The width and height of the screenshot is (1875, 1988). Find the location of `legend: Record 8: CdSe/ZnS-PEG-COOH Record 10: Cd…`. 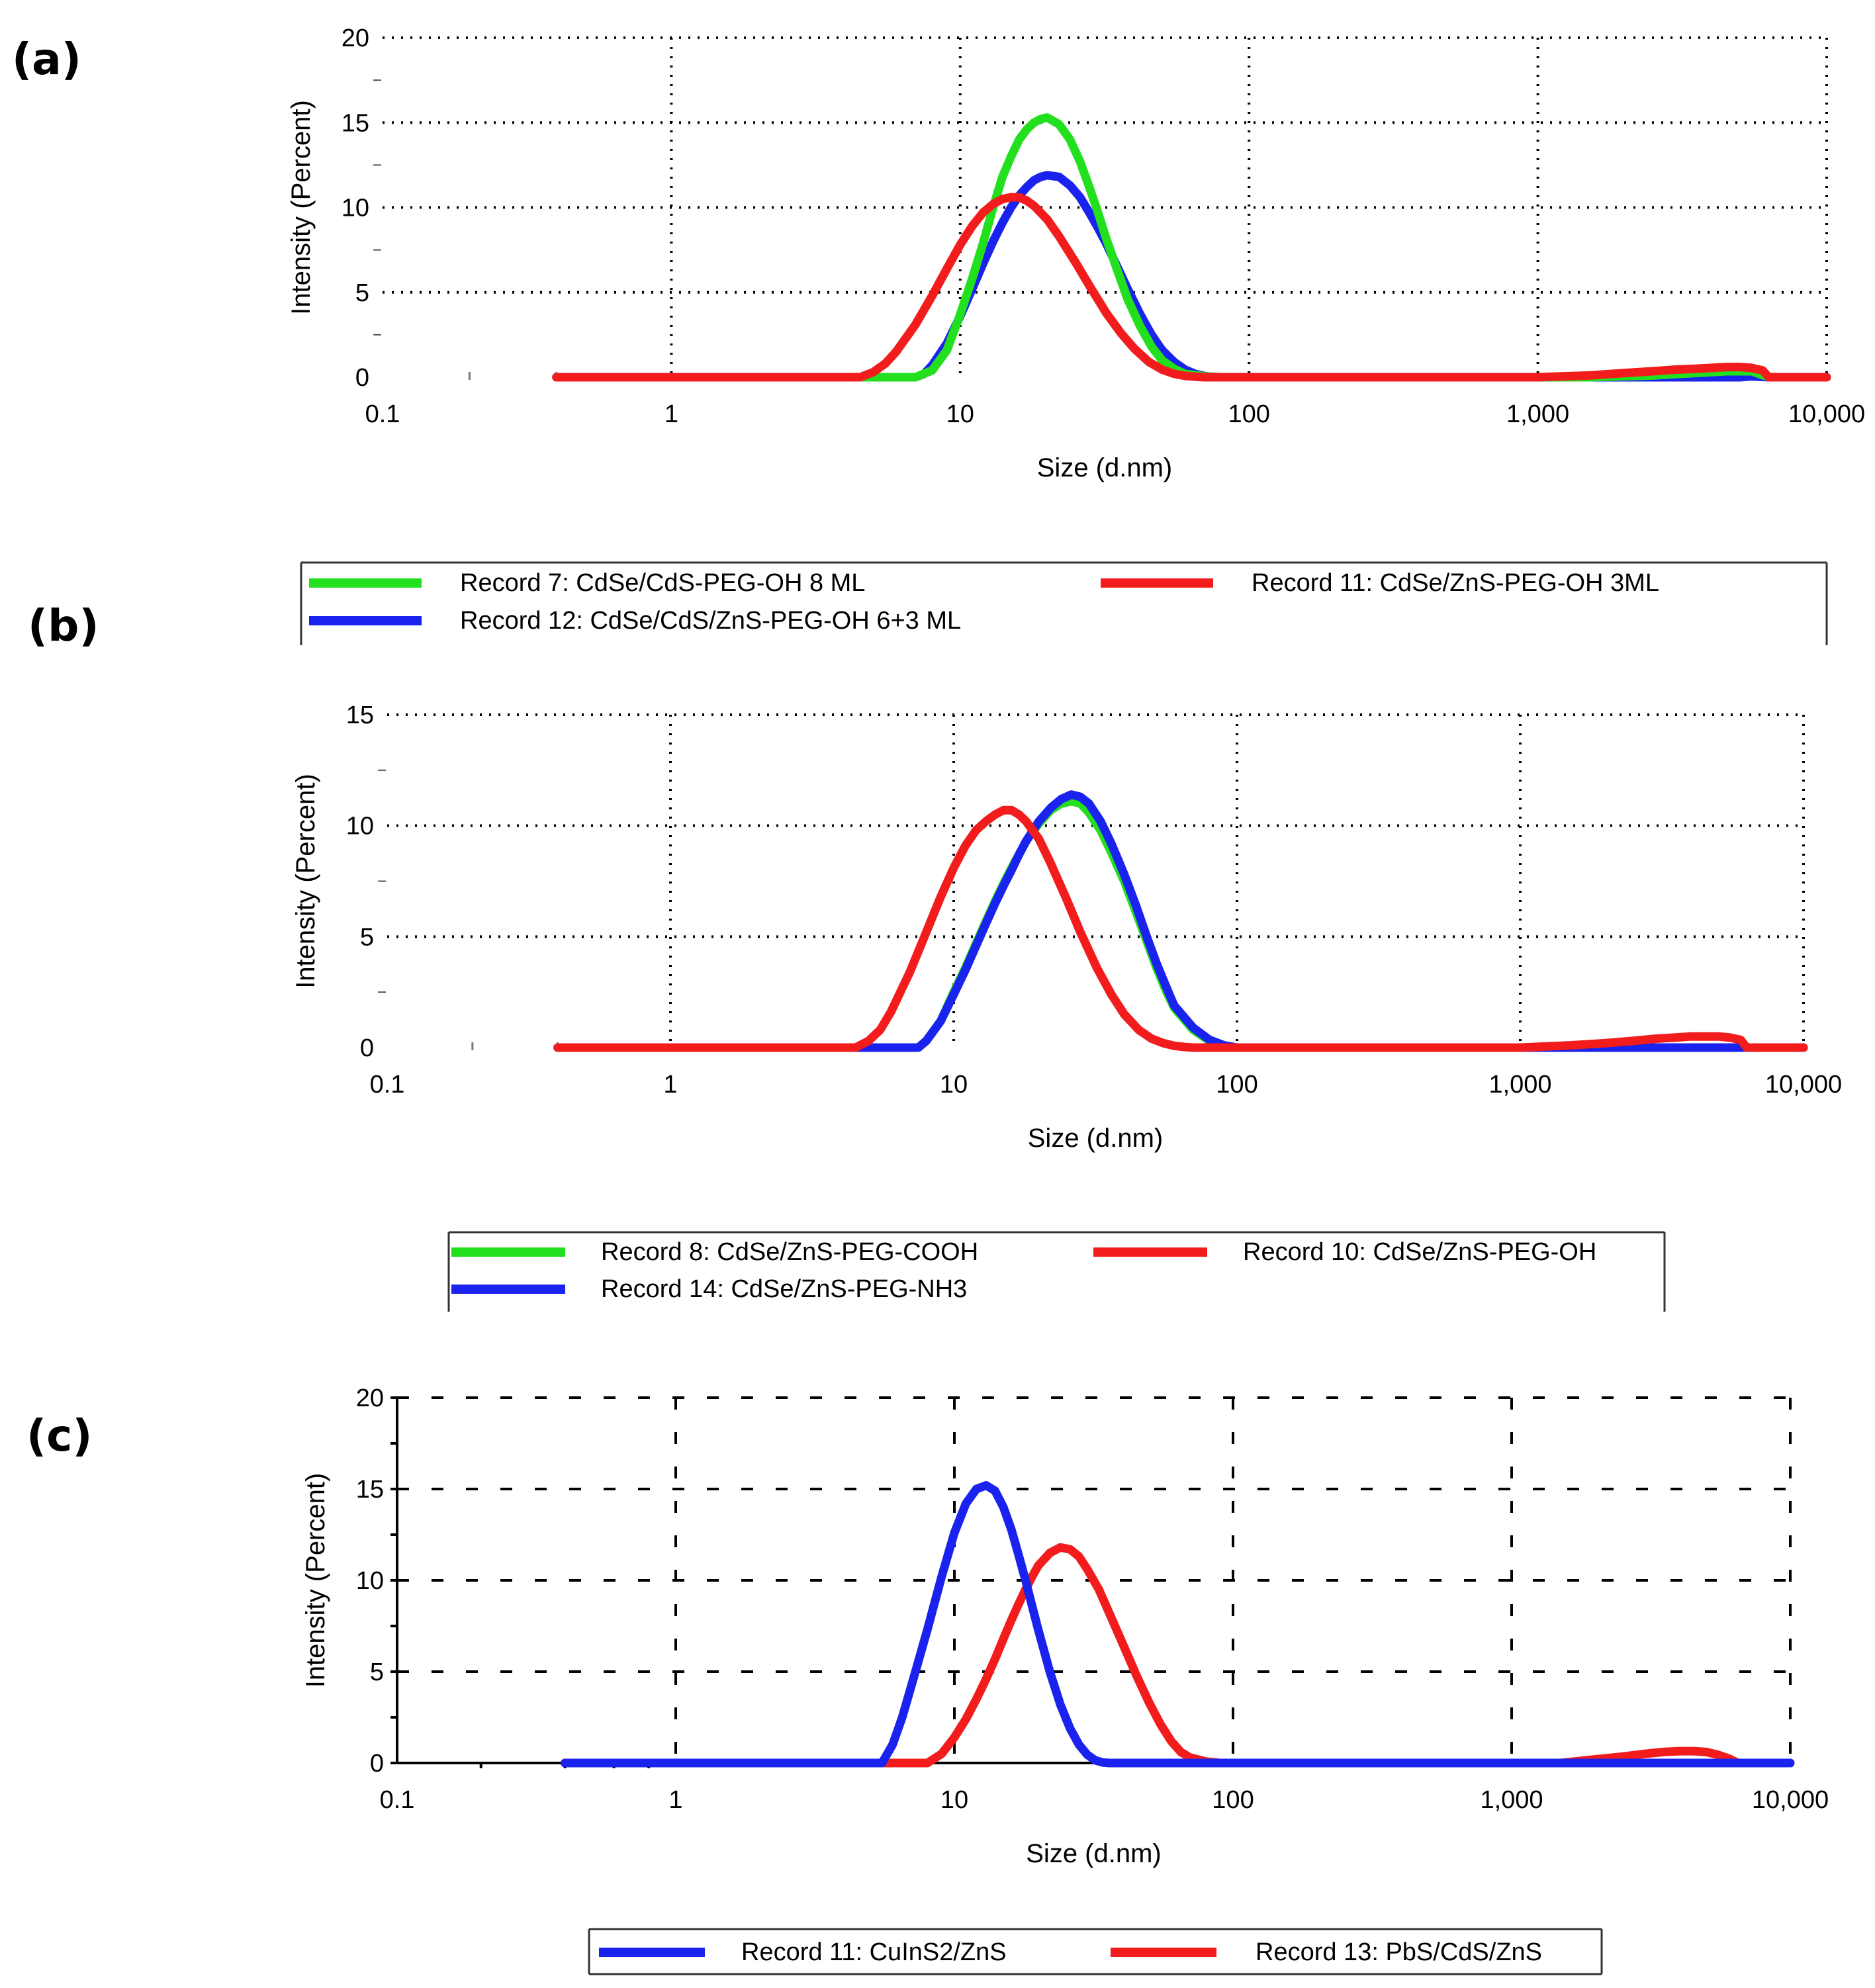

legend: Record 8: CdSe/ZnS-PEG-COOH Record 10: Cd… is located at coordinates (1056, 1271).